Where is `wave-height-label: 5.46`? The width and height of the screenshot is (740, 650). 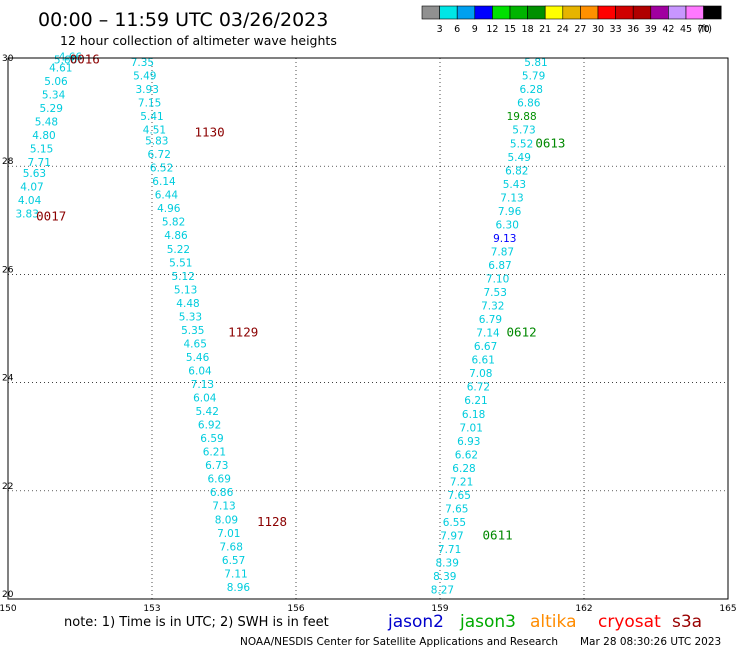 wave-height-label: 5.46 is located at coordinates (198, 358).